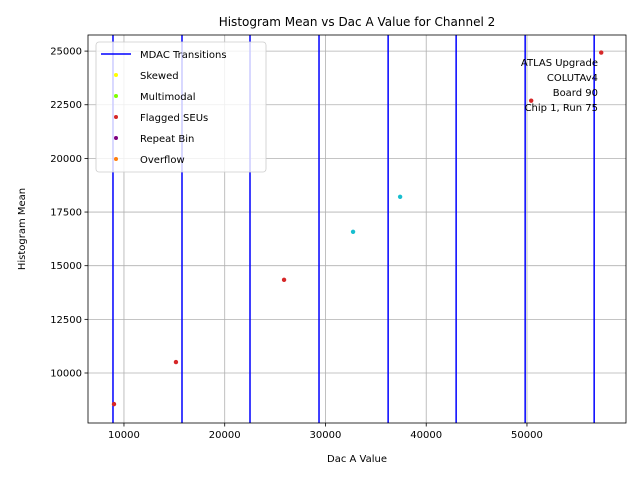  Describe the element at coordinates (168, 97) in the screenshot. I see `legend-label: Multimodal` at that location.